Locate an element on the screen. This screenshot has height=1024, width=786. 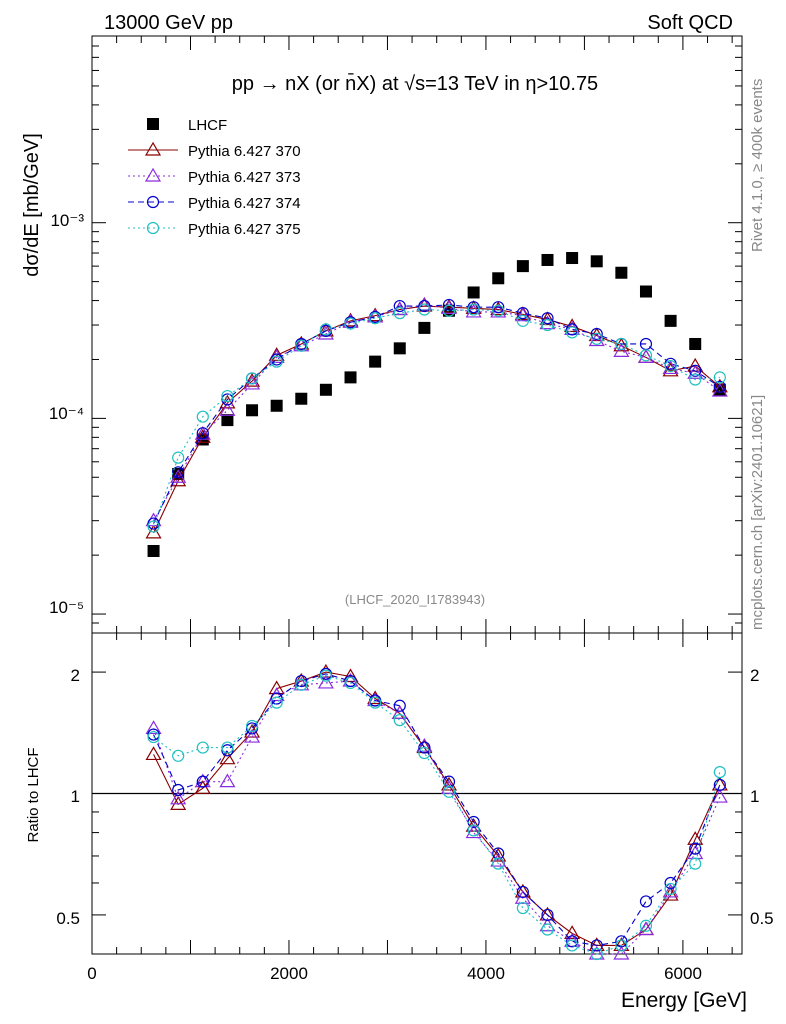
ratio-tick-label-0.5: 0.5 is located at coordinates (68, 918).